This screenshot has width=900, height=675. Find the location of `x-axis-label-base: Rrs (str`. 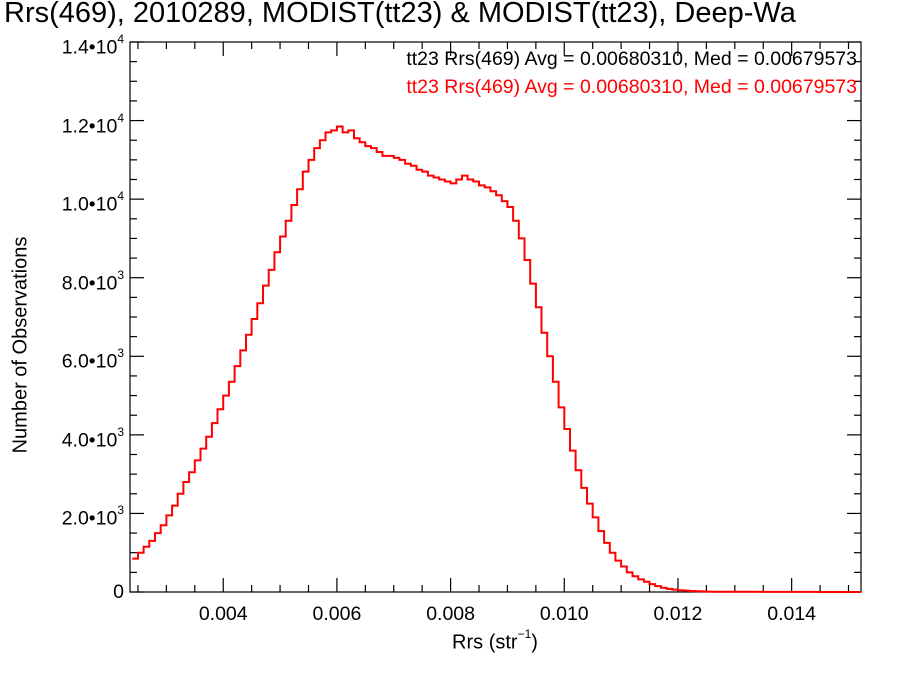

x-axis-label-base: Rrs (str is located at coordinates (485, 642).